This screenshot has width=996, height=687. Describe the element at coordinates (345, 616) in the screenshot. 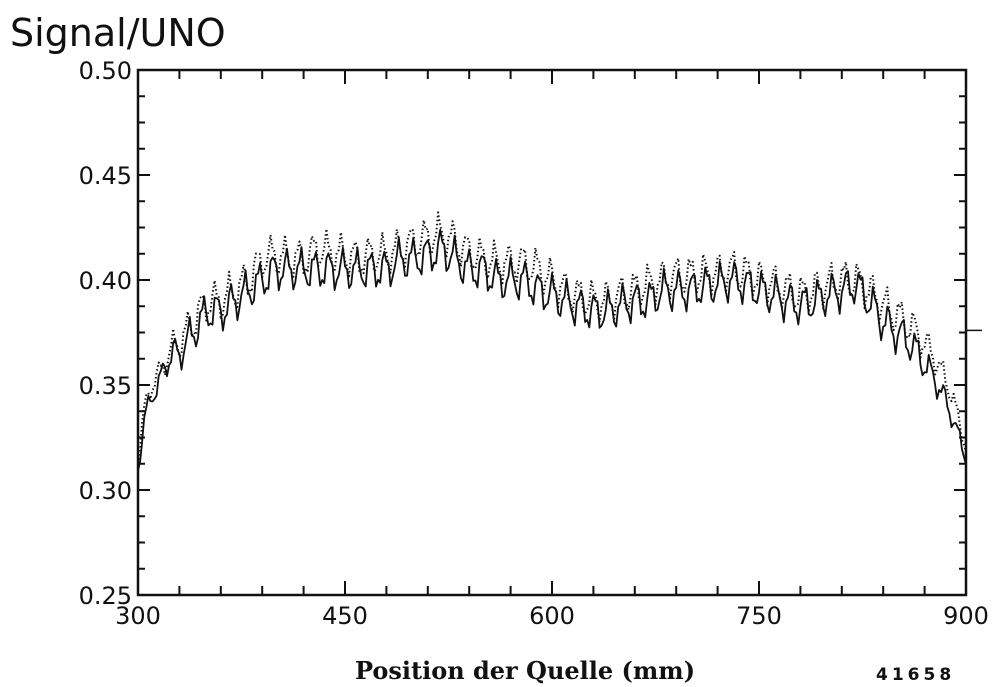

I see `x-tick-label: 450` at that location.